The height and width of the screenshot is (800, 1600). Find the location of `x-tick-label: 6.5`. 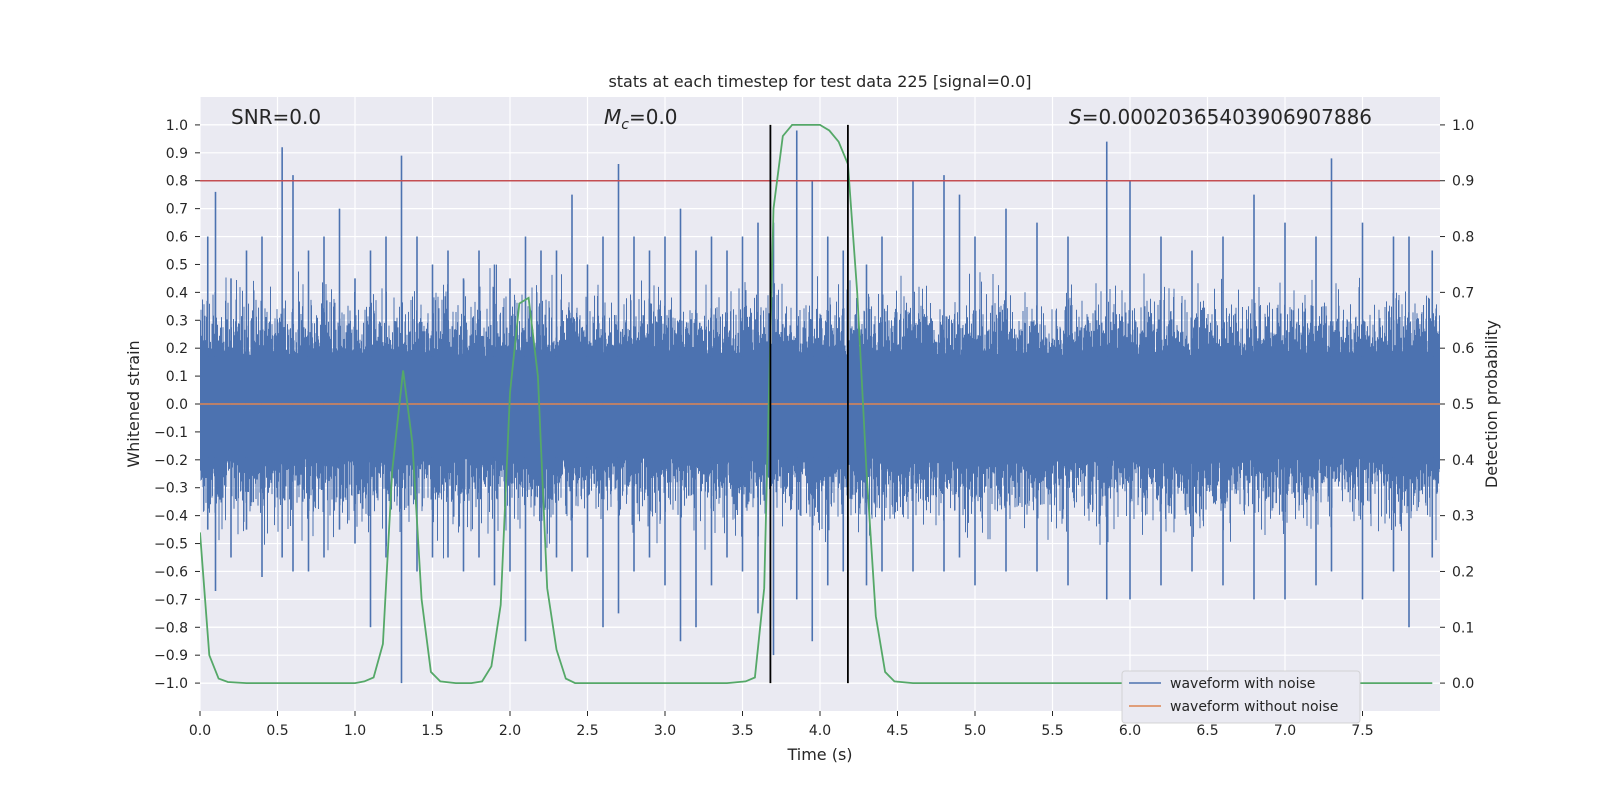

x-tick-label: 6.5 is located at coordinates (1207, 731).